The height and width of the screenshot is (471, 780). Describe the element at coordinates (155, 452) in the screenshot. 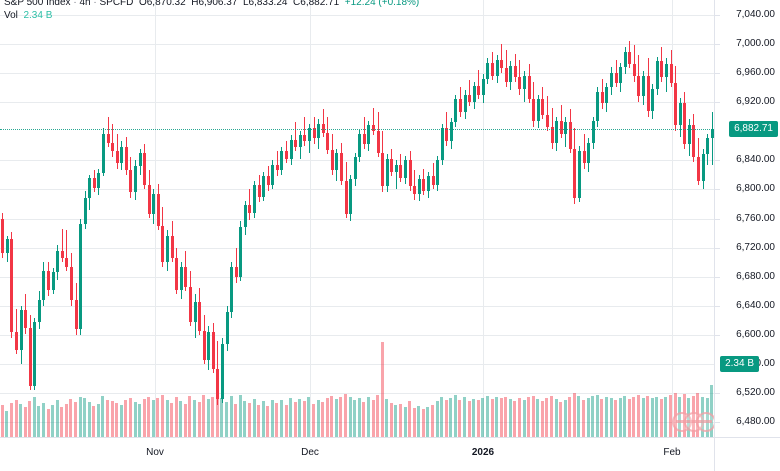

I see `time-axis-label: Nov` at that location.